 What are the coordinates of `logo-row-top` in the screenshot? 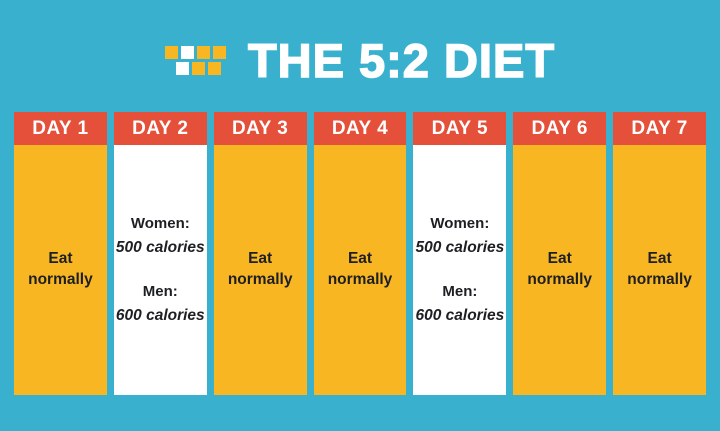 It's located at (195, 52).